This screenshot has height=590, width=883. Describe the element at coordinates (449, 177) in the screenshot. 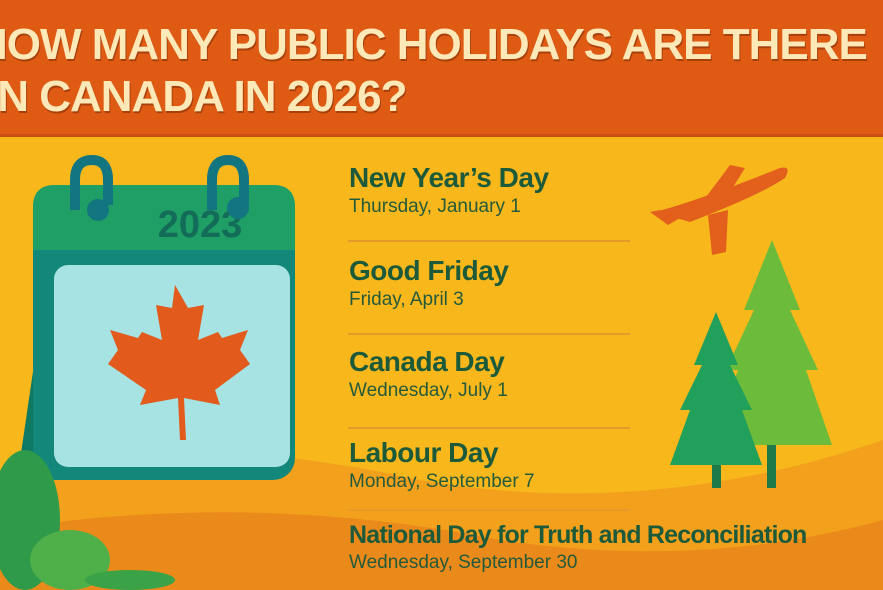

I see `holiday-name: New Year’s Day` at that location.